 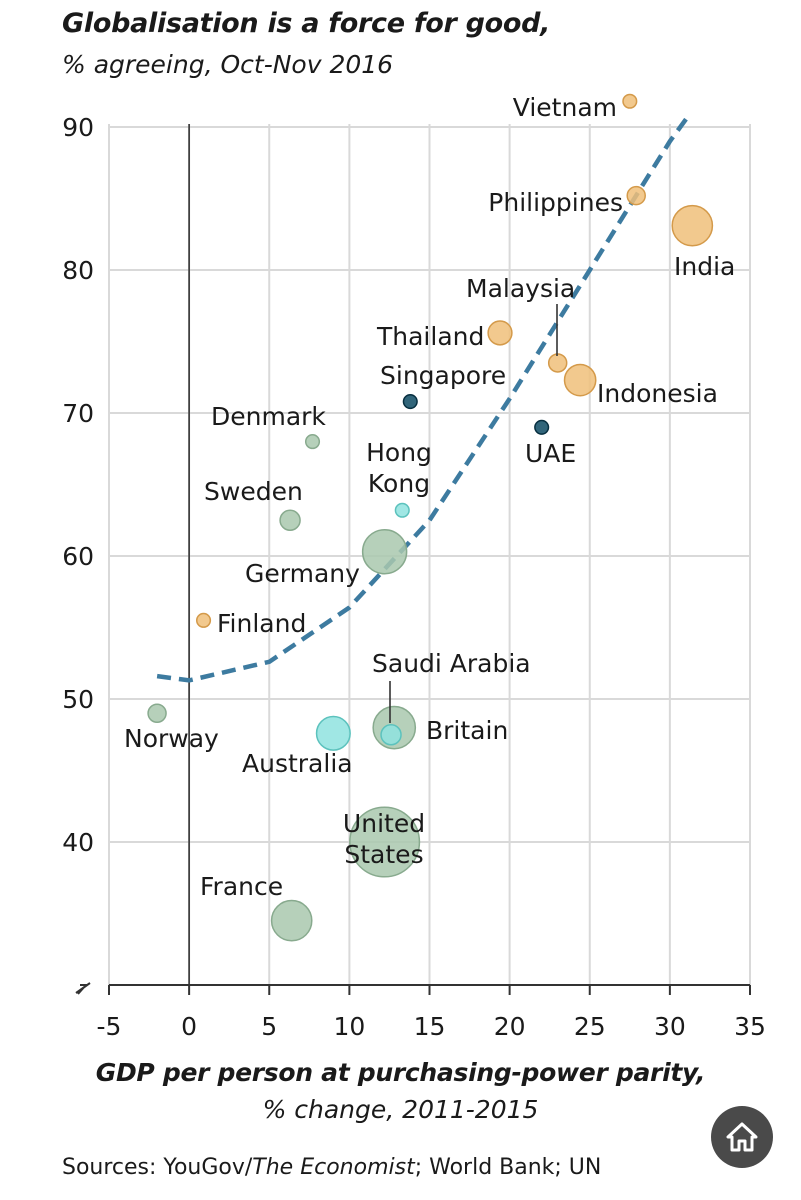 What do you see at coordinates (692, 225) in the screenshot?
I see `bubble-india` at bounding box center [692, 225].